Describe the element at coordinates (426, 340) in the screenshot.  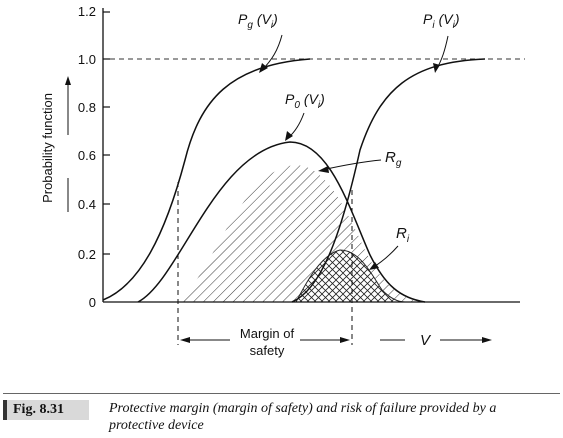
I see `x-axis-label: V` at that location.